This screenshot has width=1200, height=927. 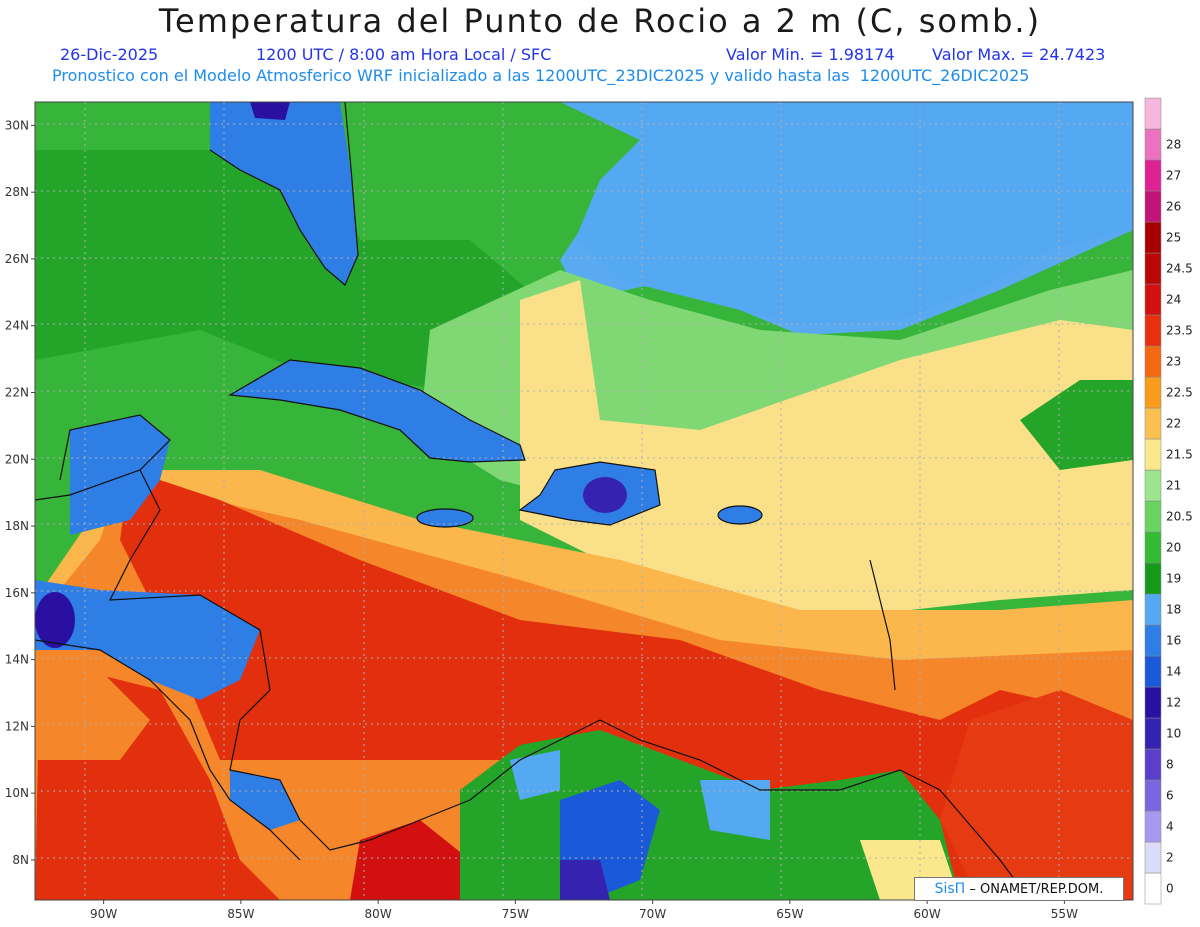 I want to click on sispi-logo: SisΠ, so click(x=950, y=889).